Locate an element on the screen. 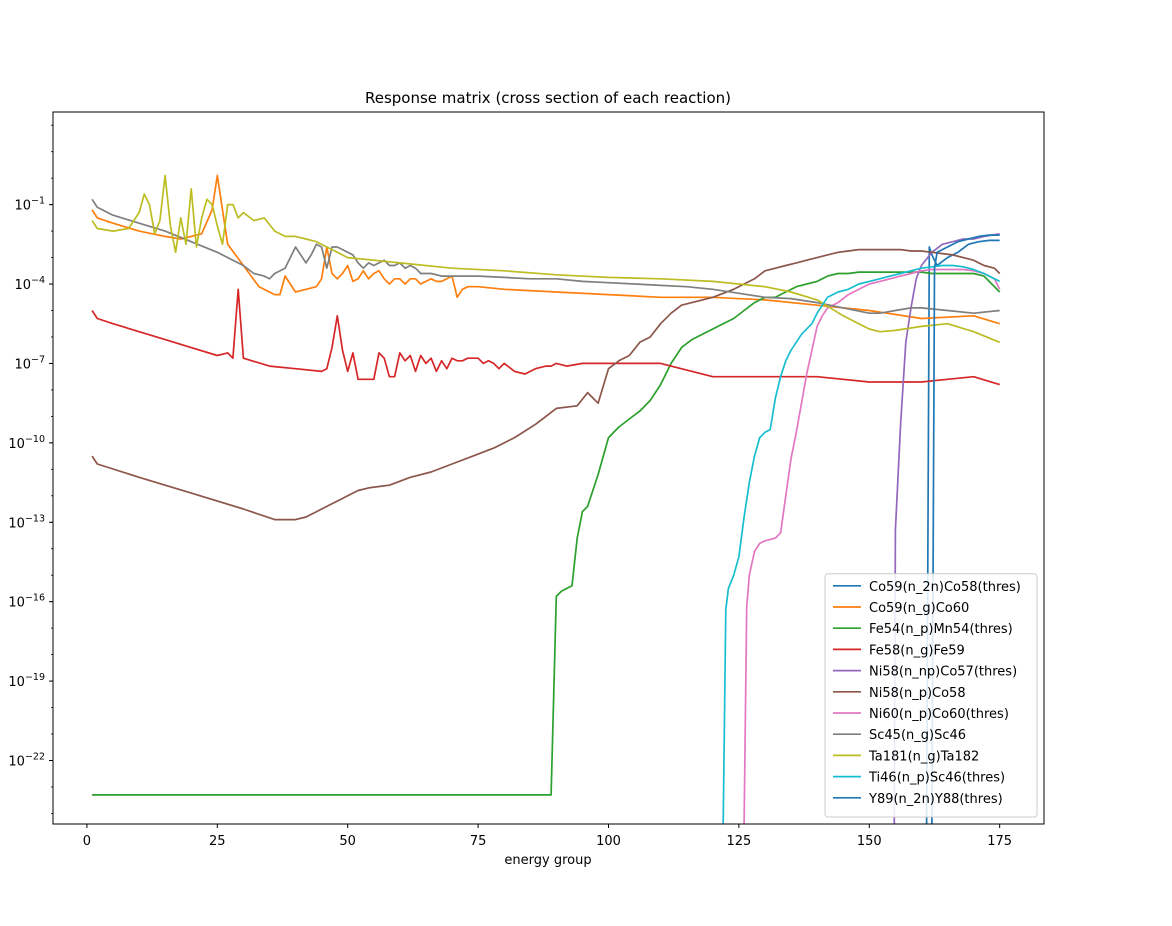  y-tick-label-4: 10⁻¹³ is located at coordinates (26, 522).